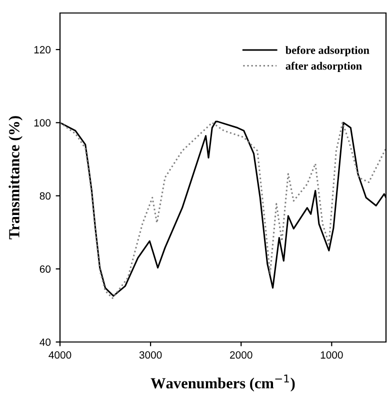 The height and width of the screenshot is (393, 389). What do you see at coordinates (328, 51) in the screenshot?
I see `legend-label: before adsorption` at bounding box center [328, 51].